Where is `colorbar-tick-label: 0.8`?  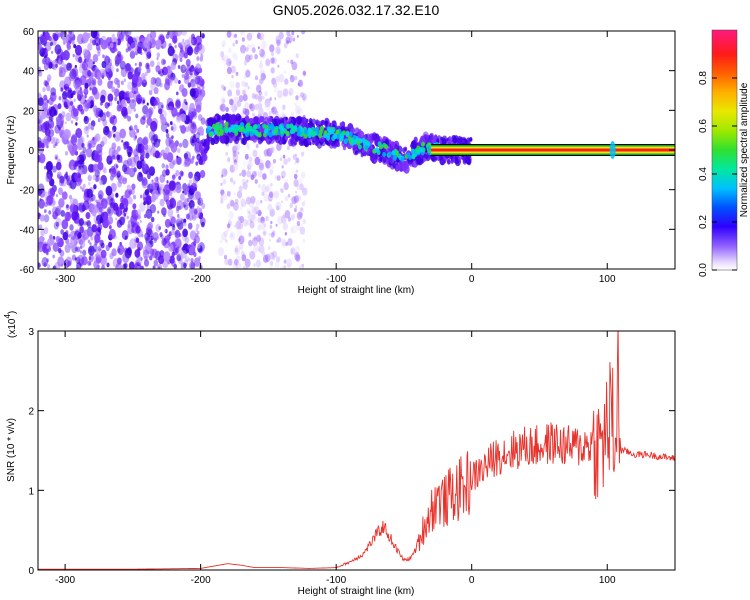
colorbar-tick-label: 0.8 is located at coordinates (703, 78).